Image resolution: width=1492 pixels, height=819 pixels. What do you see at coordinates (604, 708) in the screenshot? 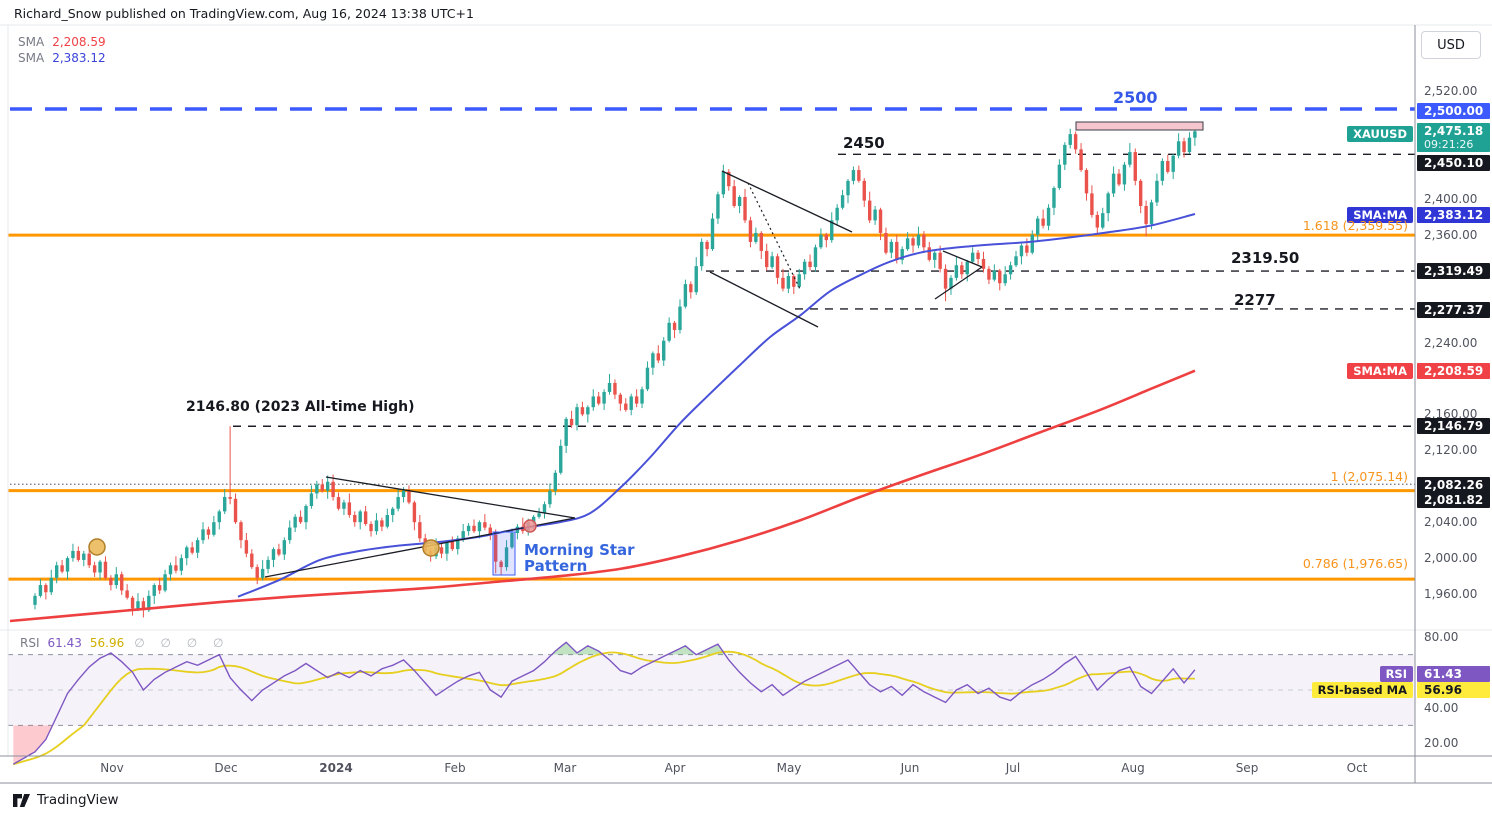
I see `rsi-ma-line` at bounding box center [604, 708].